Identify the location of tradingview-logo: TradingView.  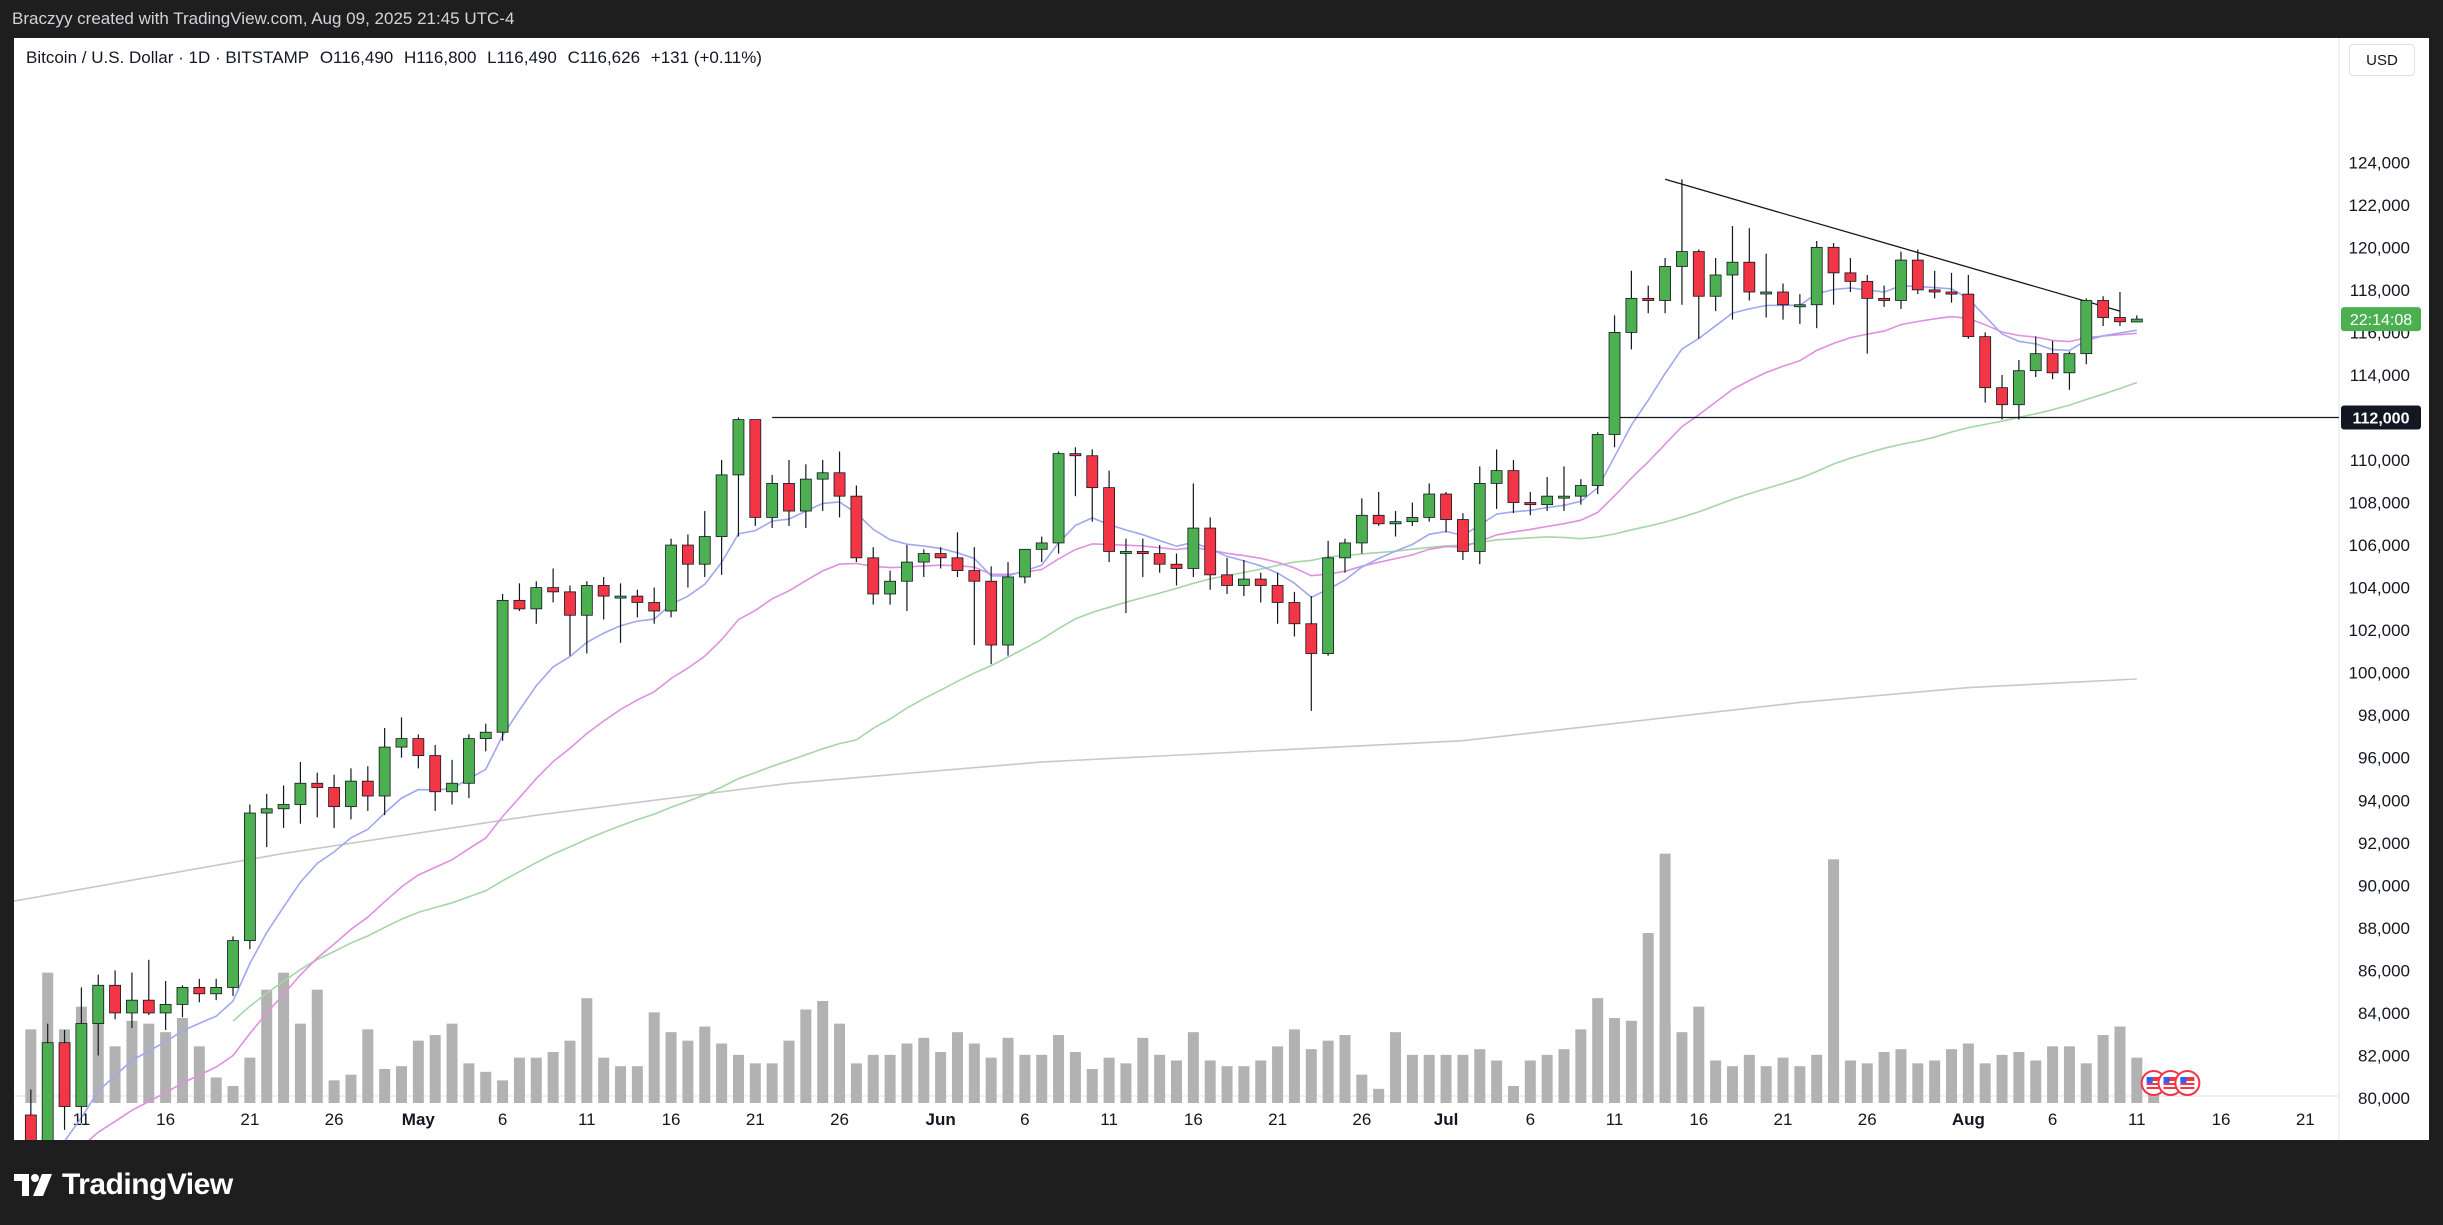
(123, 1185).